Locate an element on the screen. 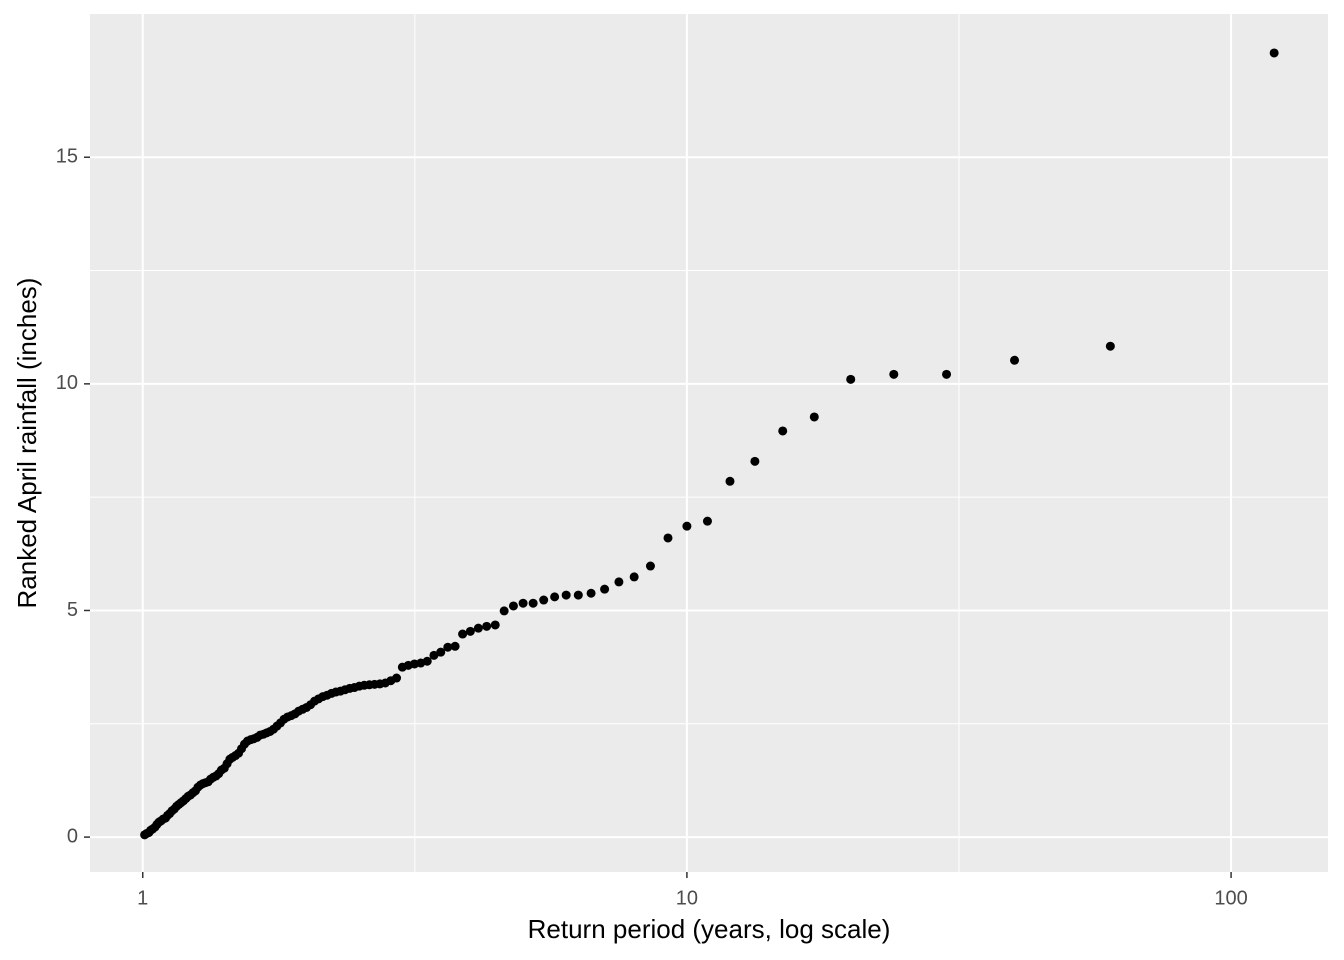 This screenshot has height=960, width=1344. y-tick-label: 10 is located at coordinates (67, 383).